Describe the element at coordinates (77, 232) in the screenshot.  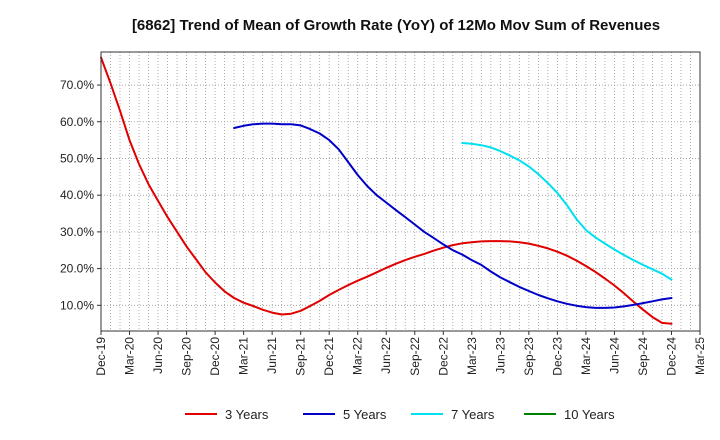
I see `y-tick-label: 30.0%` at that location.